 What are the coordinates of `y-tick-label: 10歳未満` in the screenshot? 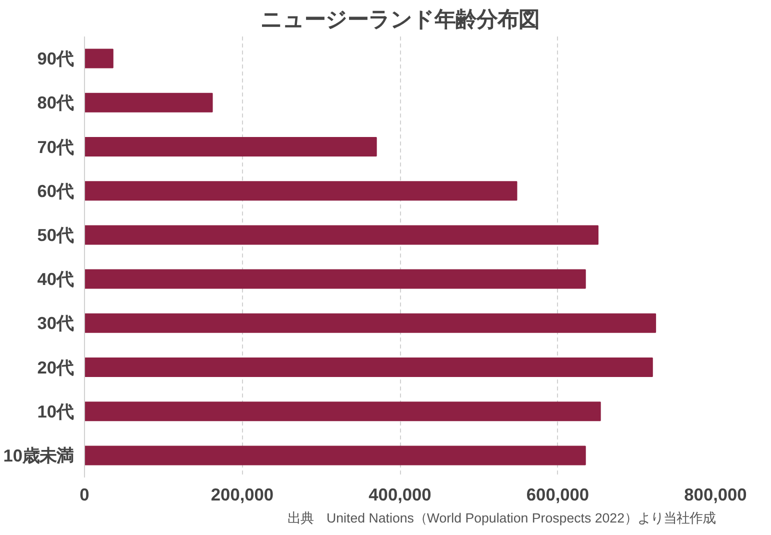 It's located at (38, 455).